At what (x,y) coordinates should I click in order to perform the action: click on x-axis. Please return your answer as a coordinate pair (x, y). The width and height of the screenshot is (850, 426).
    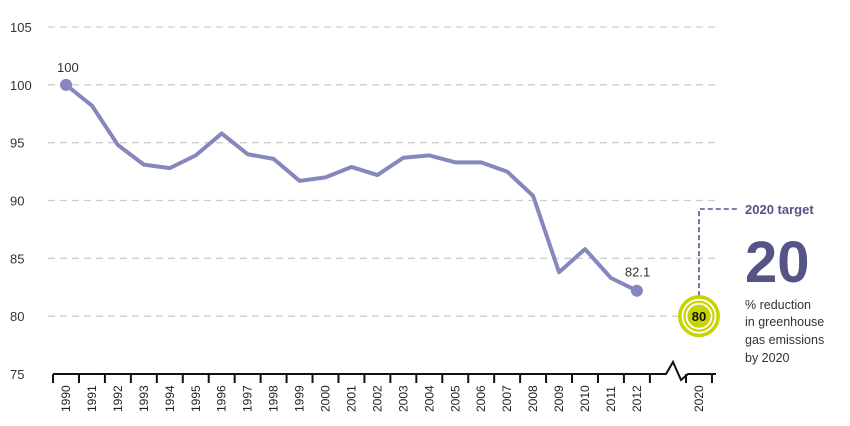
    Looking at the image, I should click on (384, 371).